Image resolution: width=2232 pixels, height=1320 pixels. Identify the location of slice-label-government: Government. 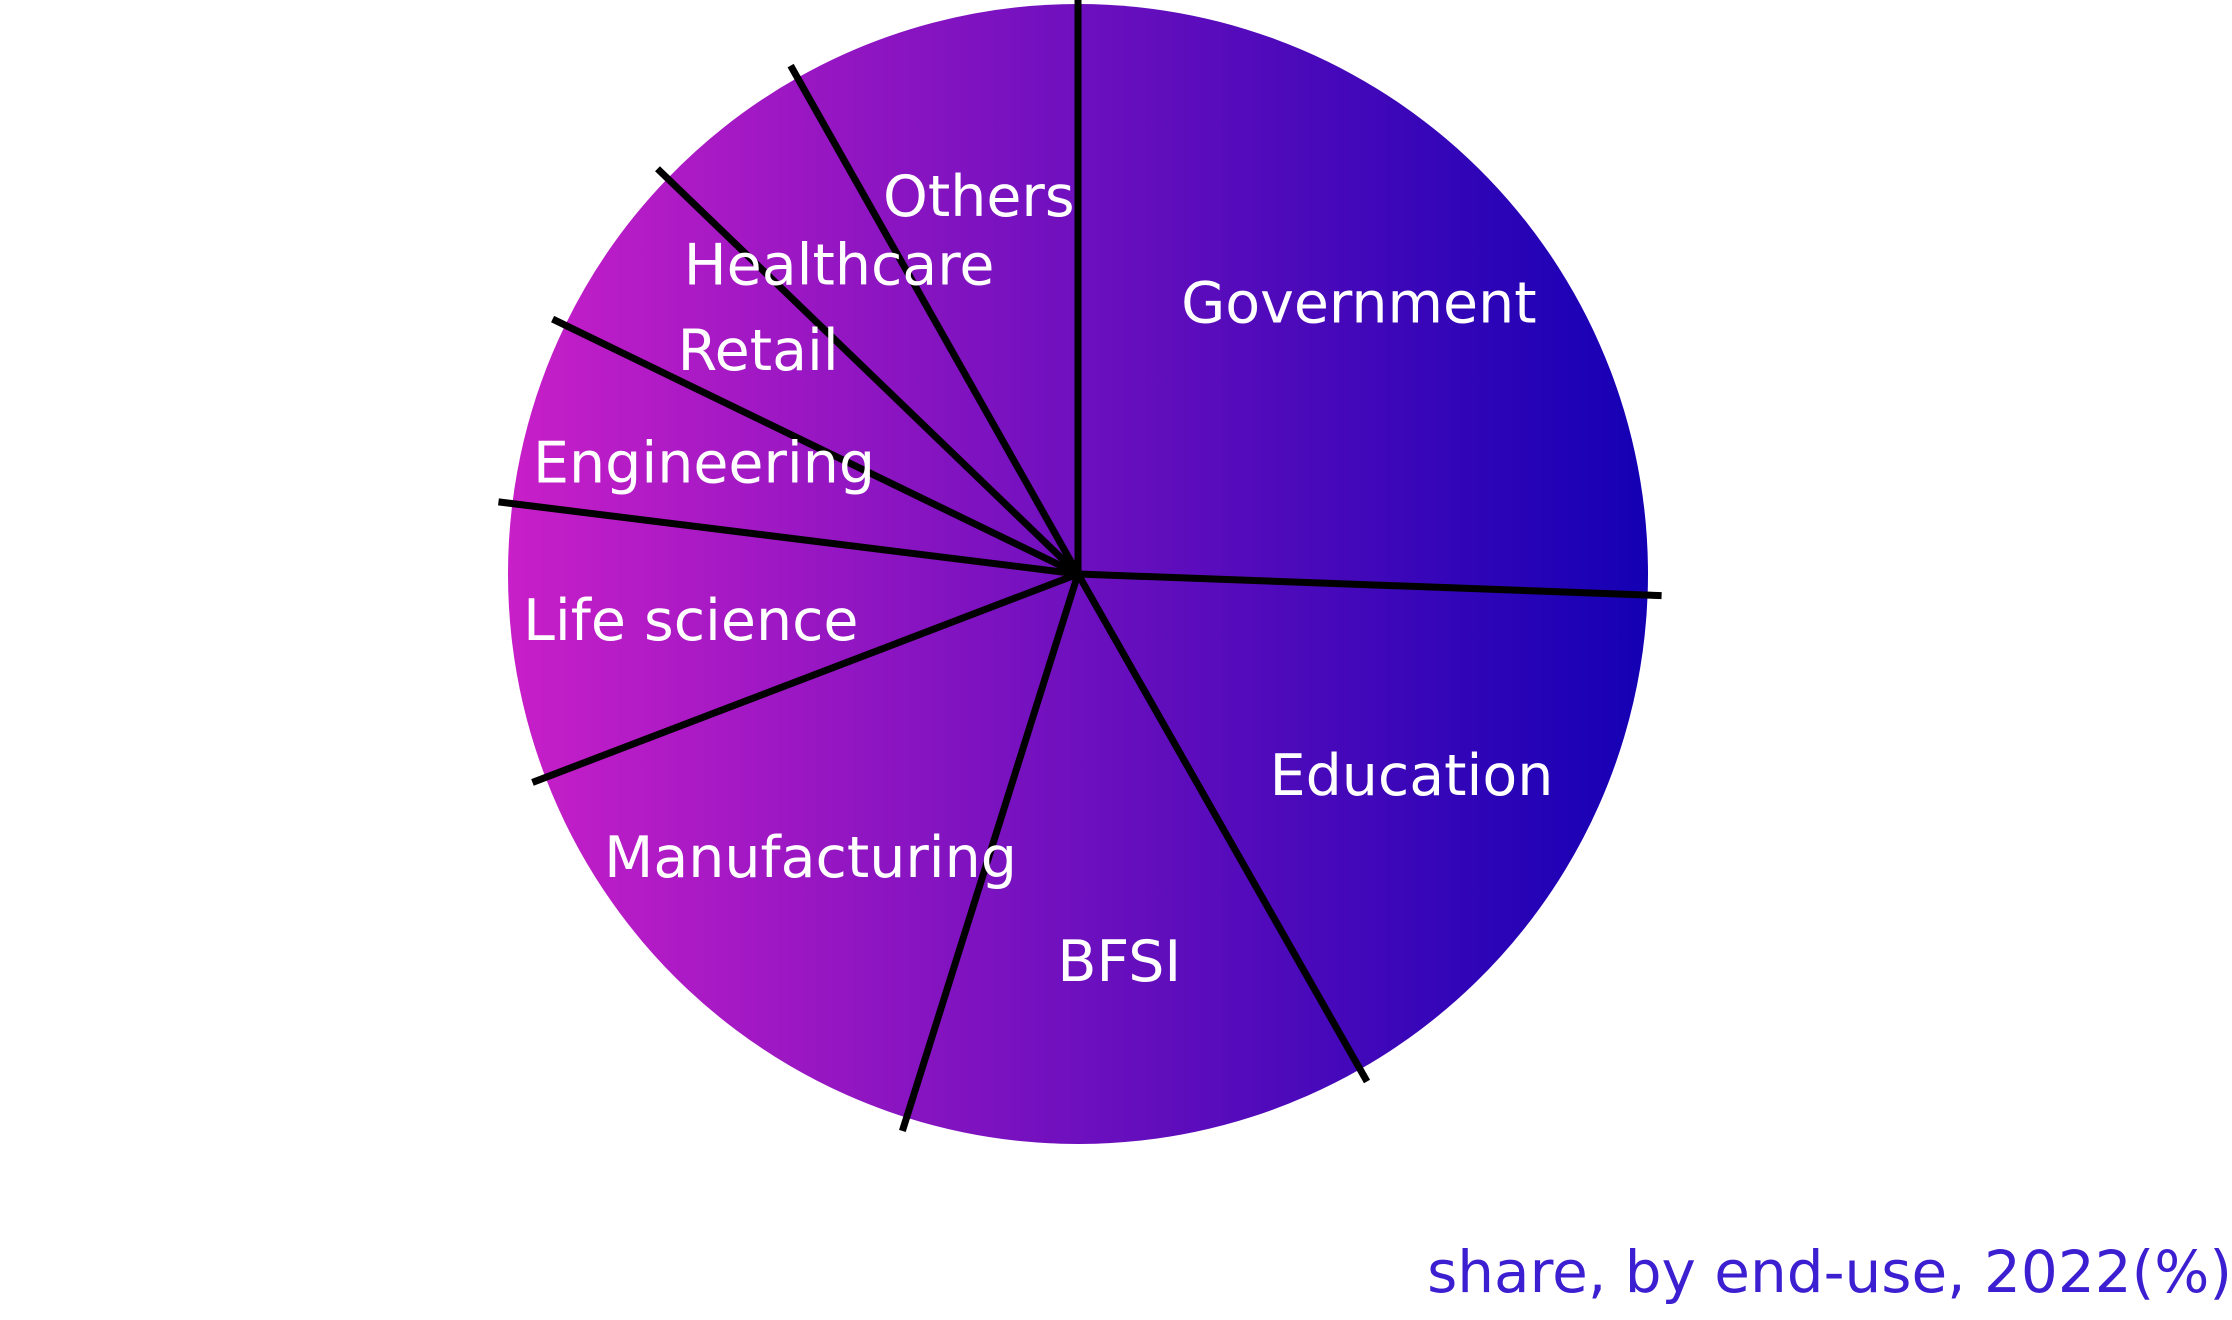
(1358, 303).